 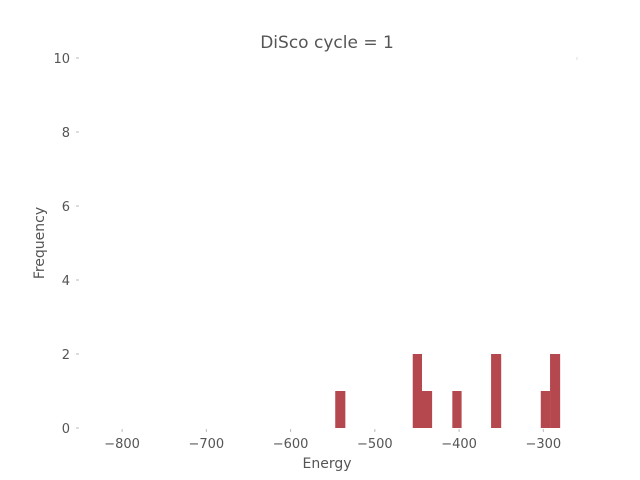 What do you see at coordinates (375, 444) in the screenshot?
I see `x-tick-label: −500` at bounding box center [375, 444].